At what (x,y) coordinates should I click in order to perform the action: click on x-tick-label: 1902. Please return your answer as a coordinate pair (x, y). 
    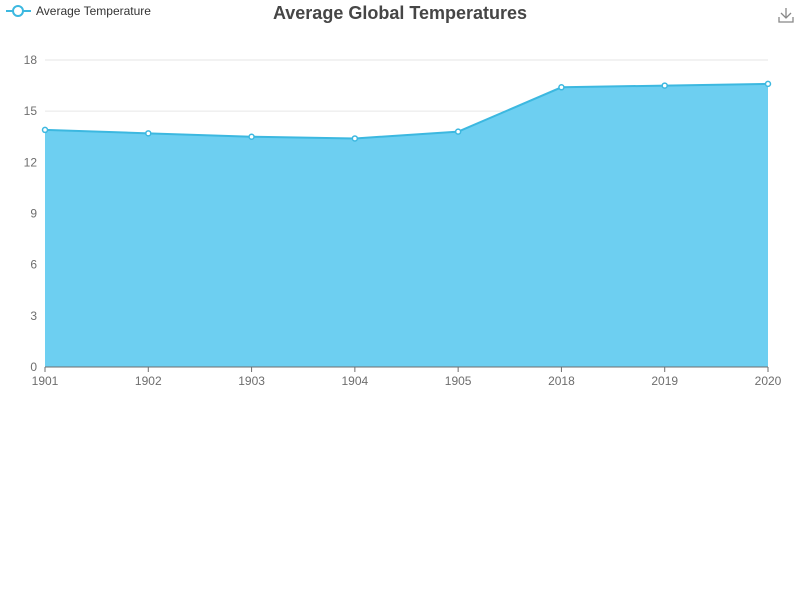
    Looking at the image, I should click on (148, 381).